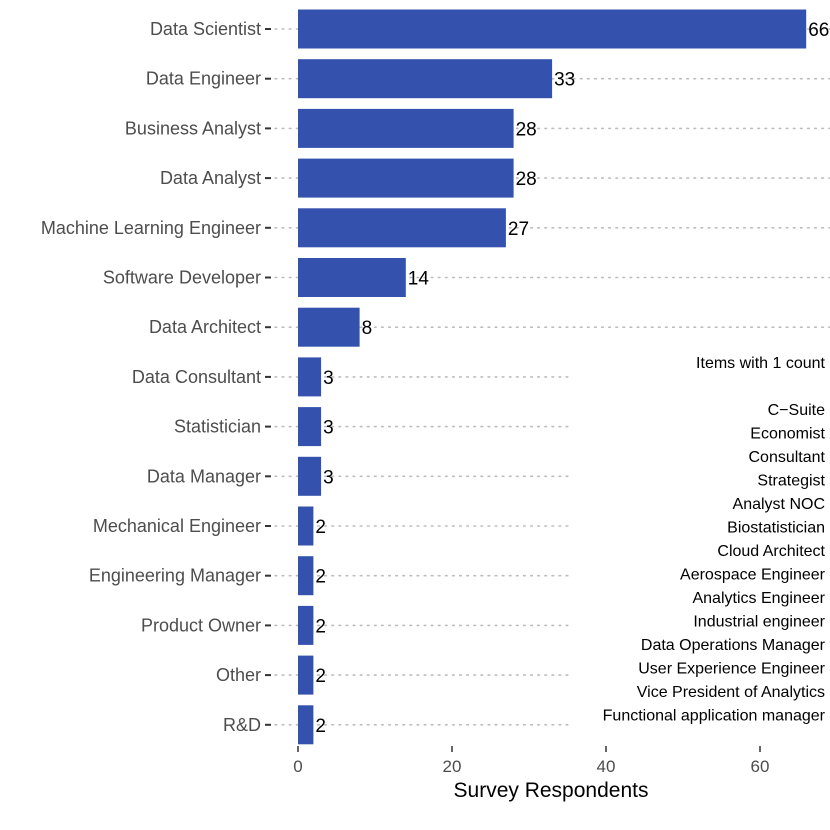 The height and width of the screenshot is (830, 830). What do you see at coordinates (761, 363) in the screenshot?
I see `annotation-title: Items with 1 count` at bounding box center [761, 363].